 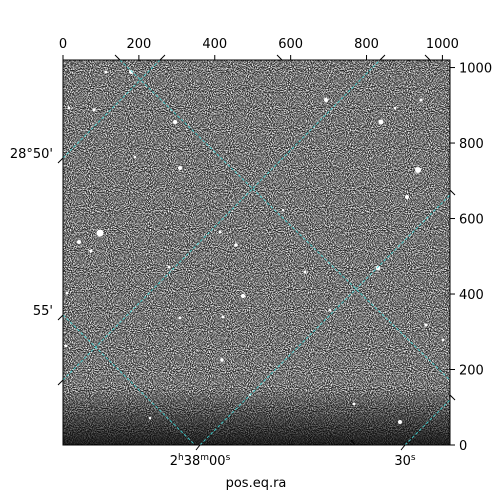 I want to click on right-tick-label-5: 1000, so click(x=475, y=69).